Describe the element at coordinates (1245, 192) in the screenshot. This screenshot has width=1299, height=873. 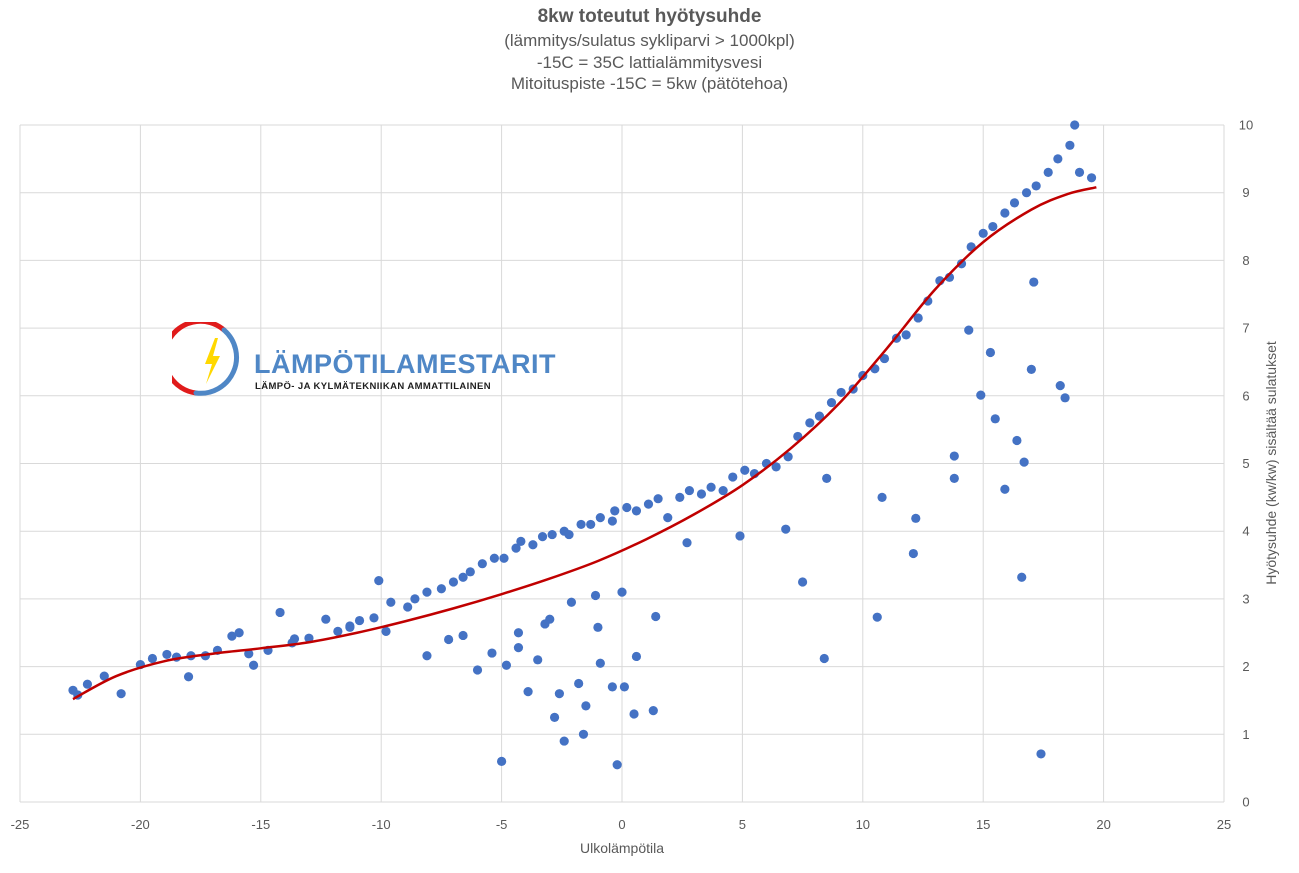
I see `y-tick-label: 9` at that location.